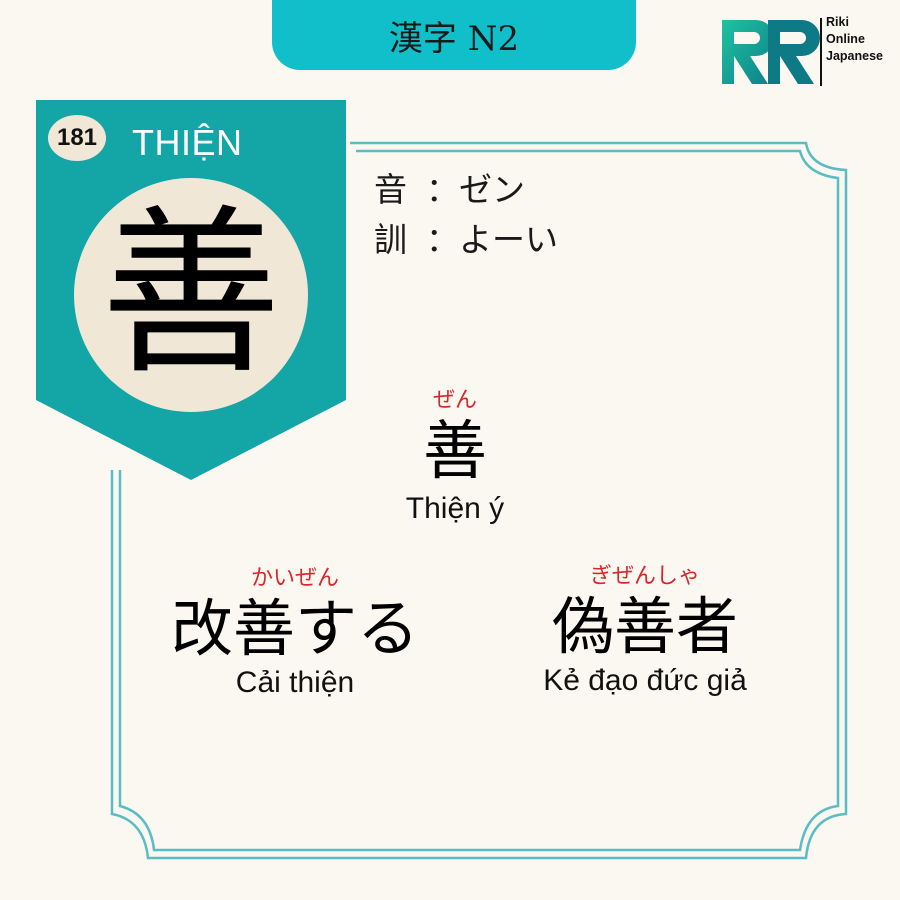 The image size is (900, 900). Describe the element at coordinates (77, 138) in the screenshot. I see `kanji-number-badge: 181` at that location.